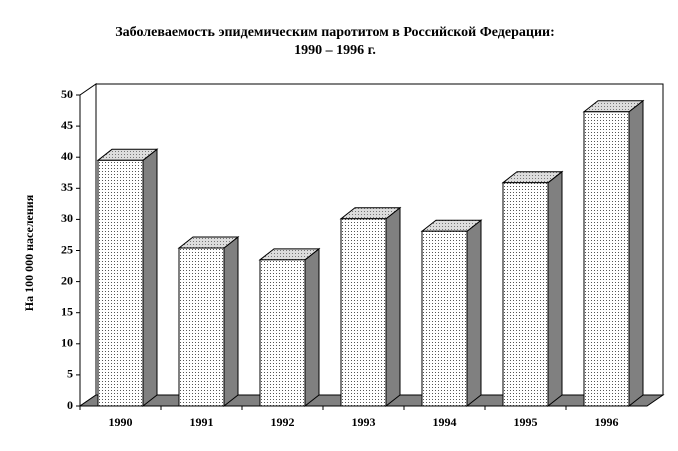 The height and width of the screenshot is (451, 678). What do you see at coordinates (67, 311) in the screenshot?
I see `y-tick-label: 15` at bounding box center [67, 311].